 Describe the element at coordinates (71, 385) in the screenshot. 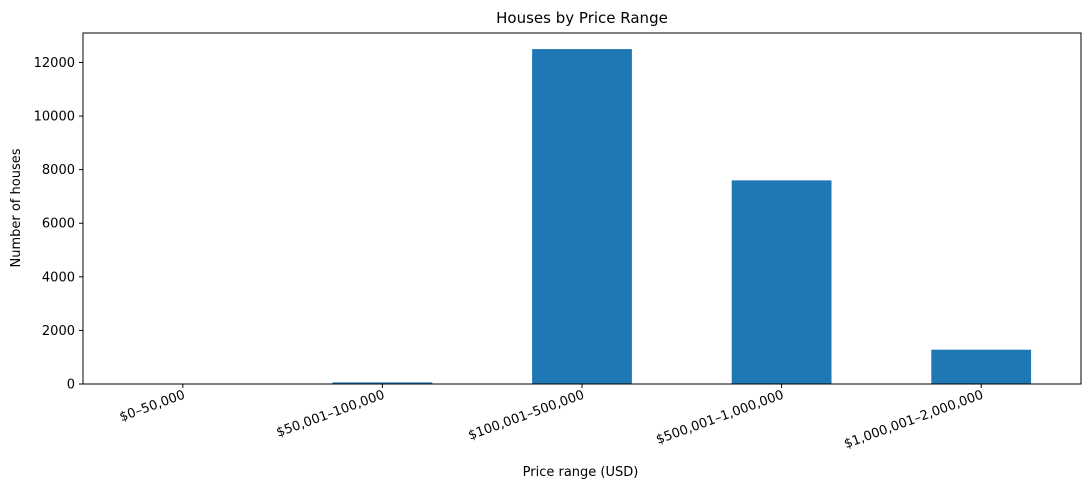

I see `y-tick-label: 0` at that location.